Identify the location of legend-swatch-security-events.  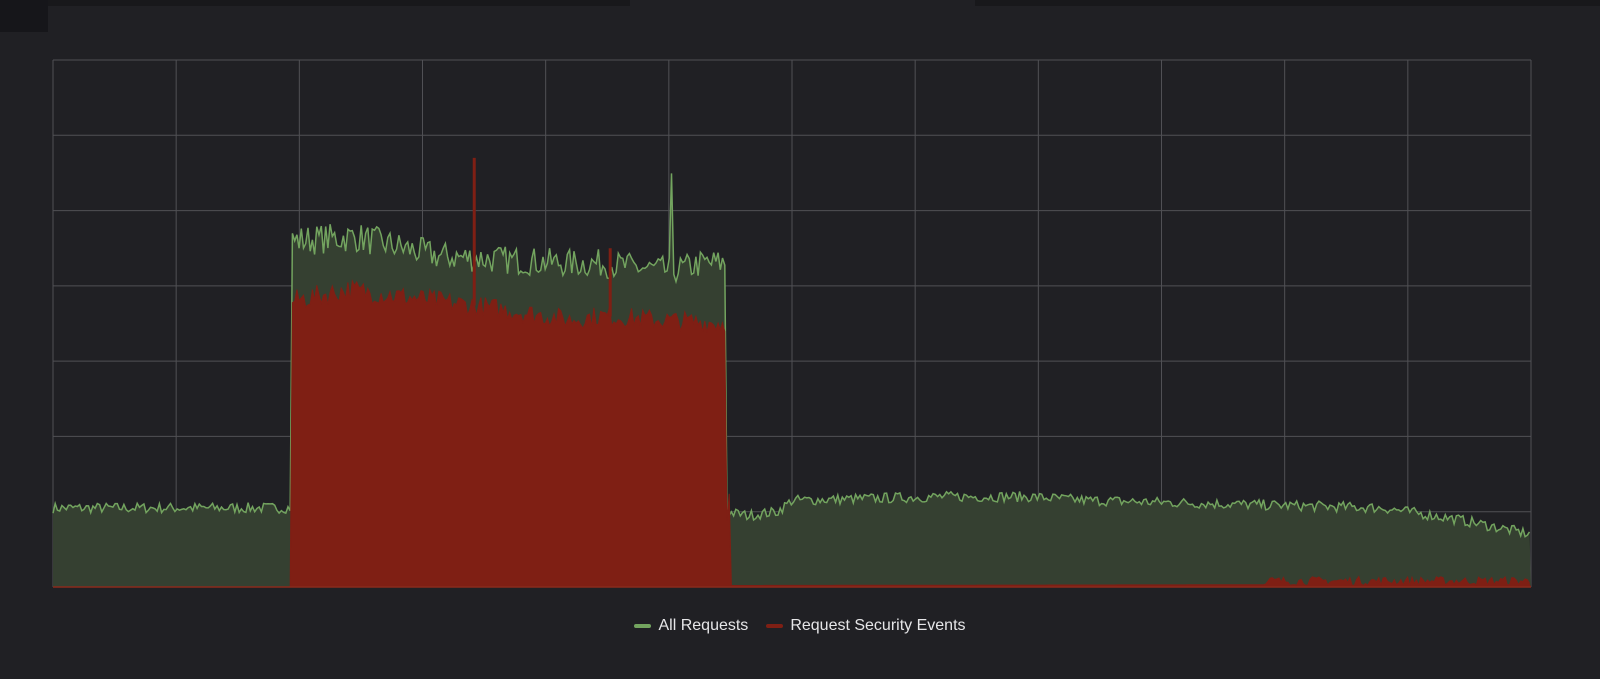
(775, 626).